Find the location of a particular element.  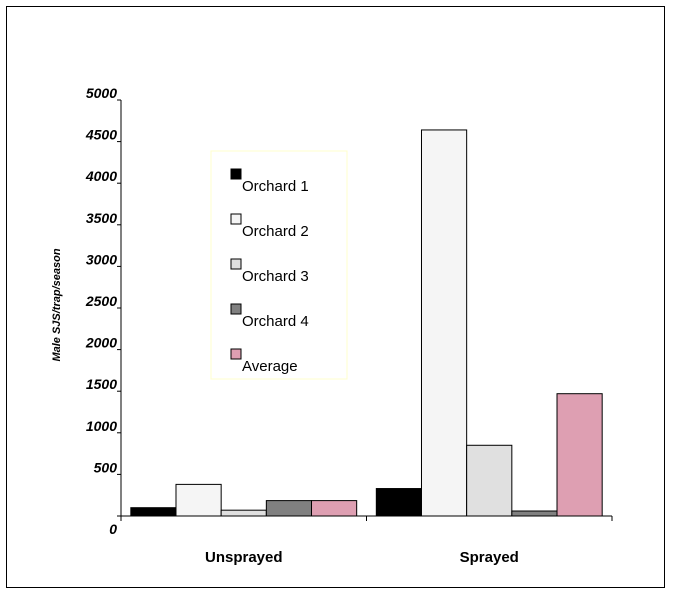

legend-label: Orchard 2 is located at coordinates (275, 231).